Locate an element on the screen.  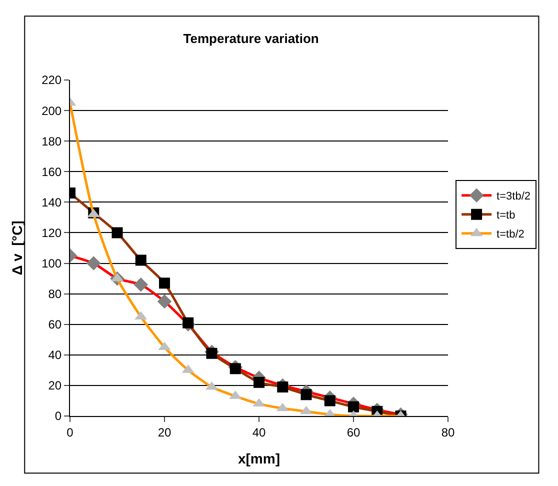
x-axis-title: x[mm] is located at coordinates (259, 458).